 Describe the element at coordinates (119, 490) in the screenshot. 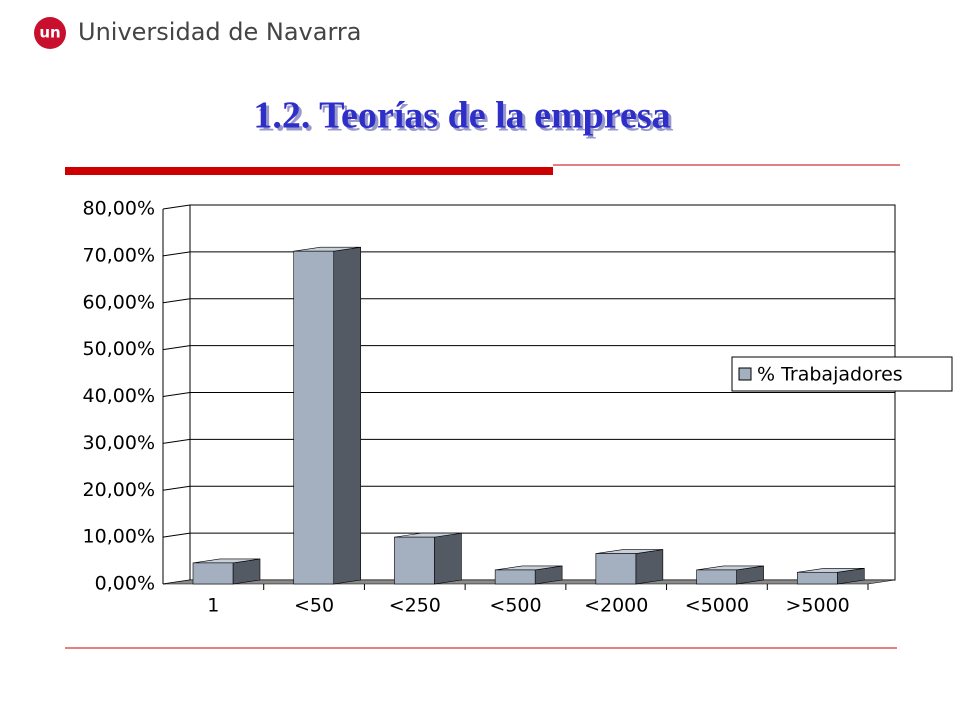

I see `y-tick-label: 20,00%` at that location.